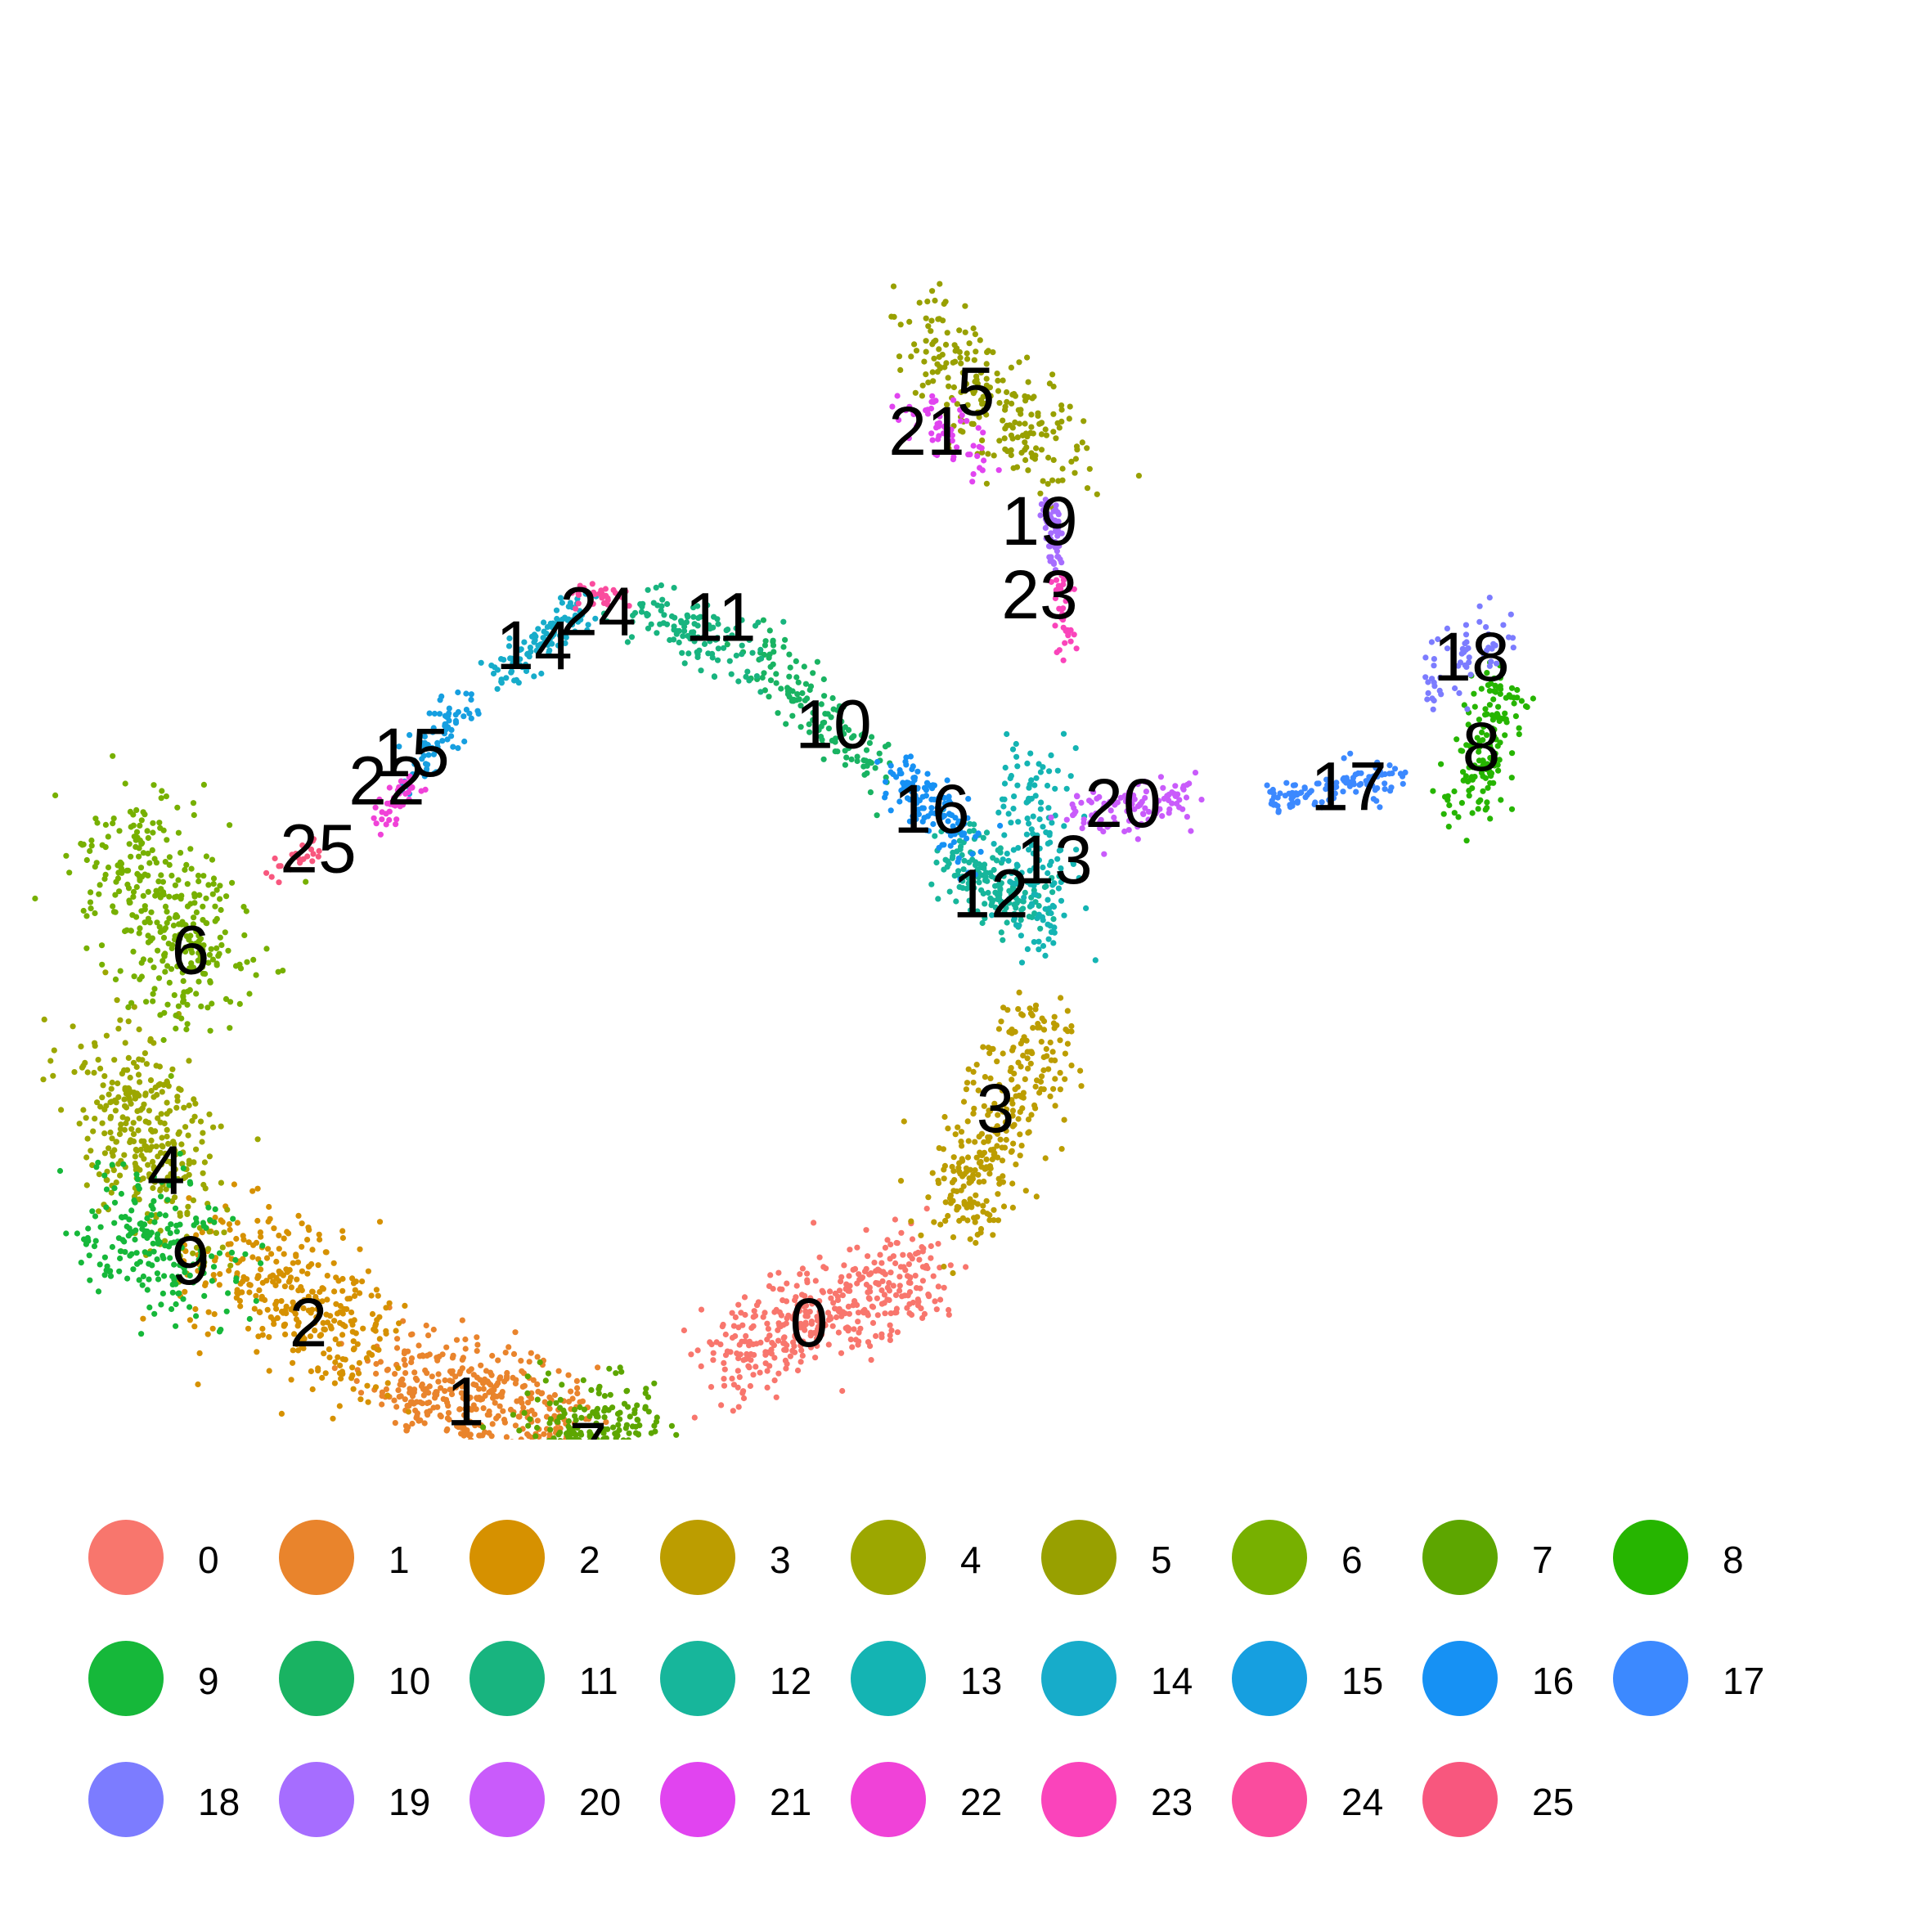 This screenshot has height=1932, width=1932. I want to click on cluster-label-8: 8, so click(1481, 747).